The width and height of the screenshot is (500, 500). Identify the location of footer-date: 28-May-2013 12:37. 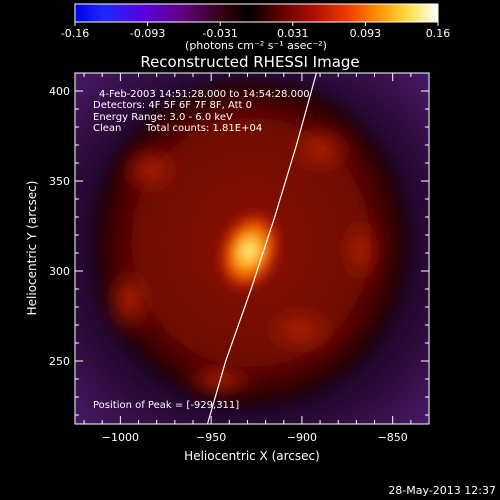
(442, 490).